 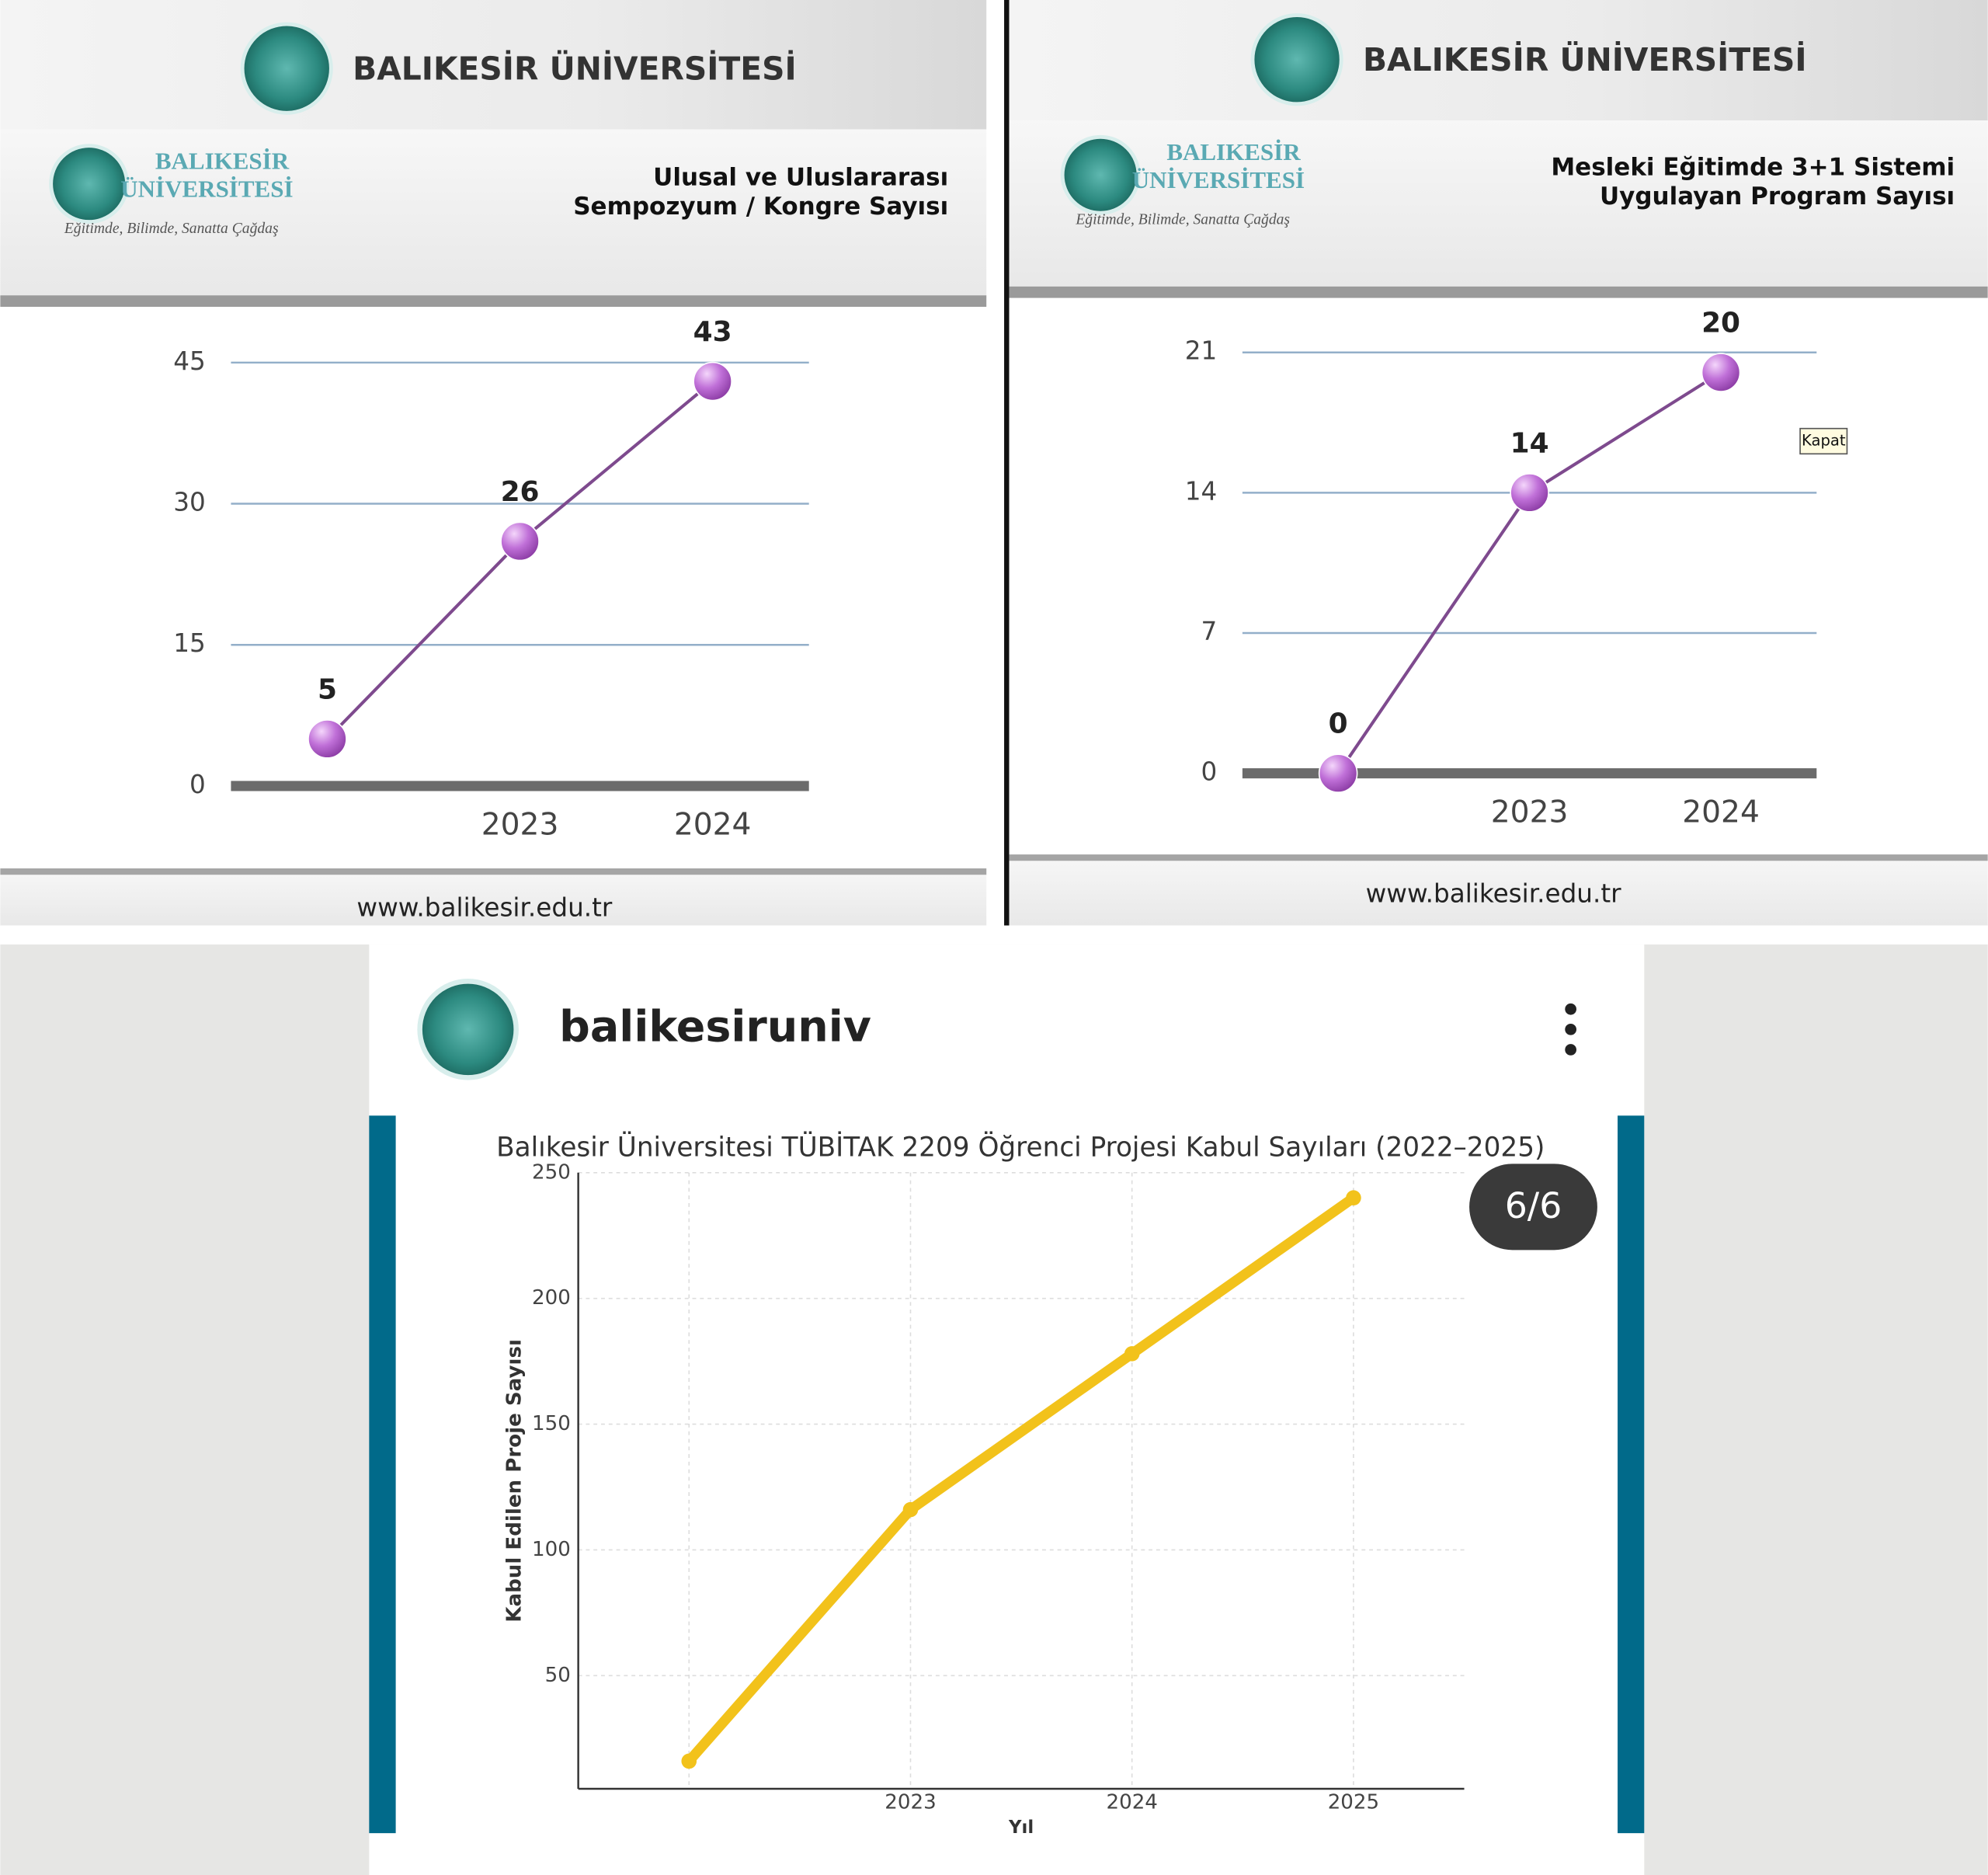 I want to click on data-label: 43, so click(x=713, y=332).